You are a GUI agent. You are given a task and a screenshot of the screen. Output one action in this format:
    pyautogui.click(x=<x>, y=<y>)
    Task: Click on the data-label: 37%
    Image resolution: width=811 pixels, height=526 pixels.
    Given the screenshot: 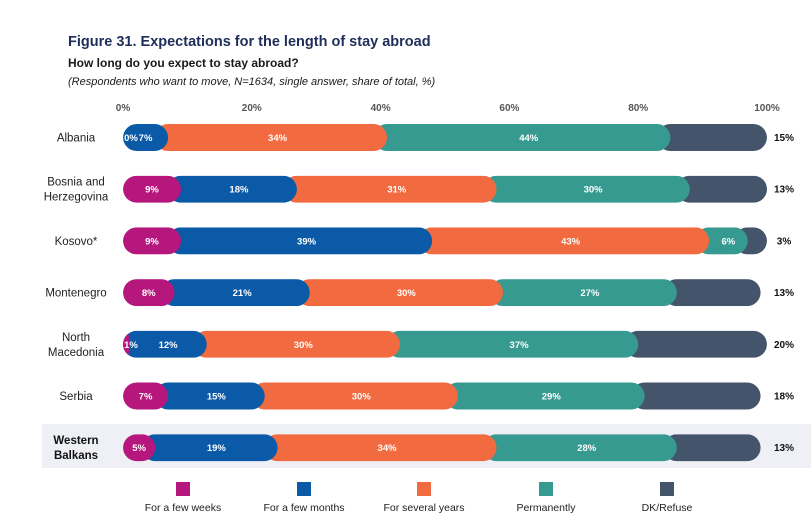 What is the action you would take?
    pyautogui.click(x=520, y=345)
    